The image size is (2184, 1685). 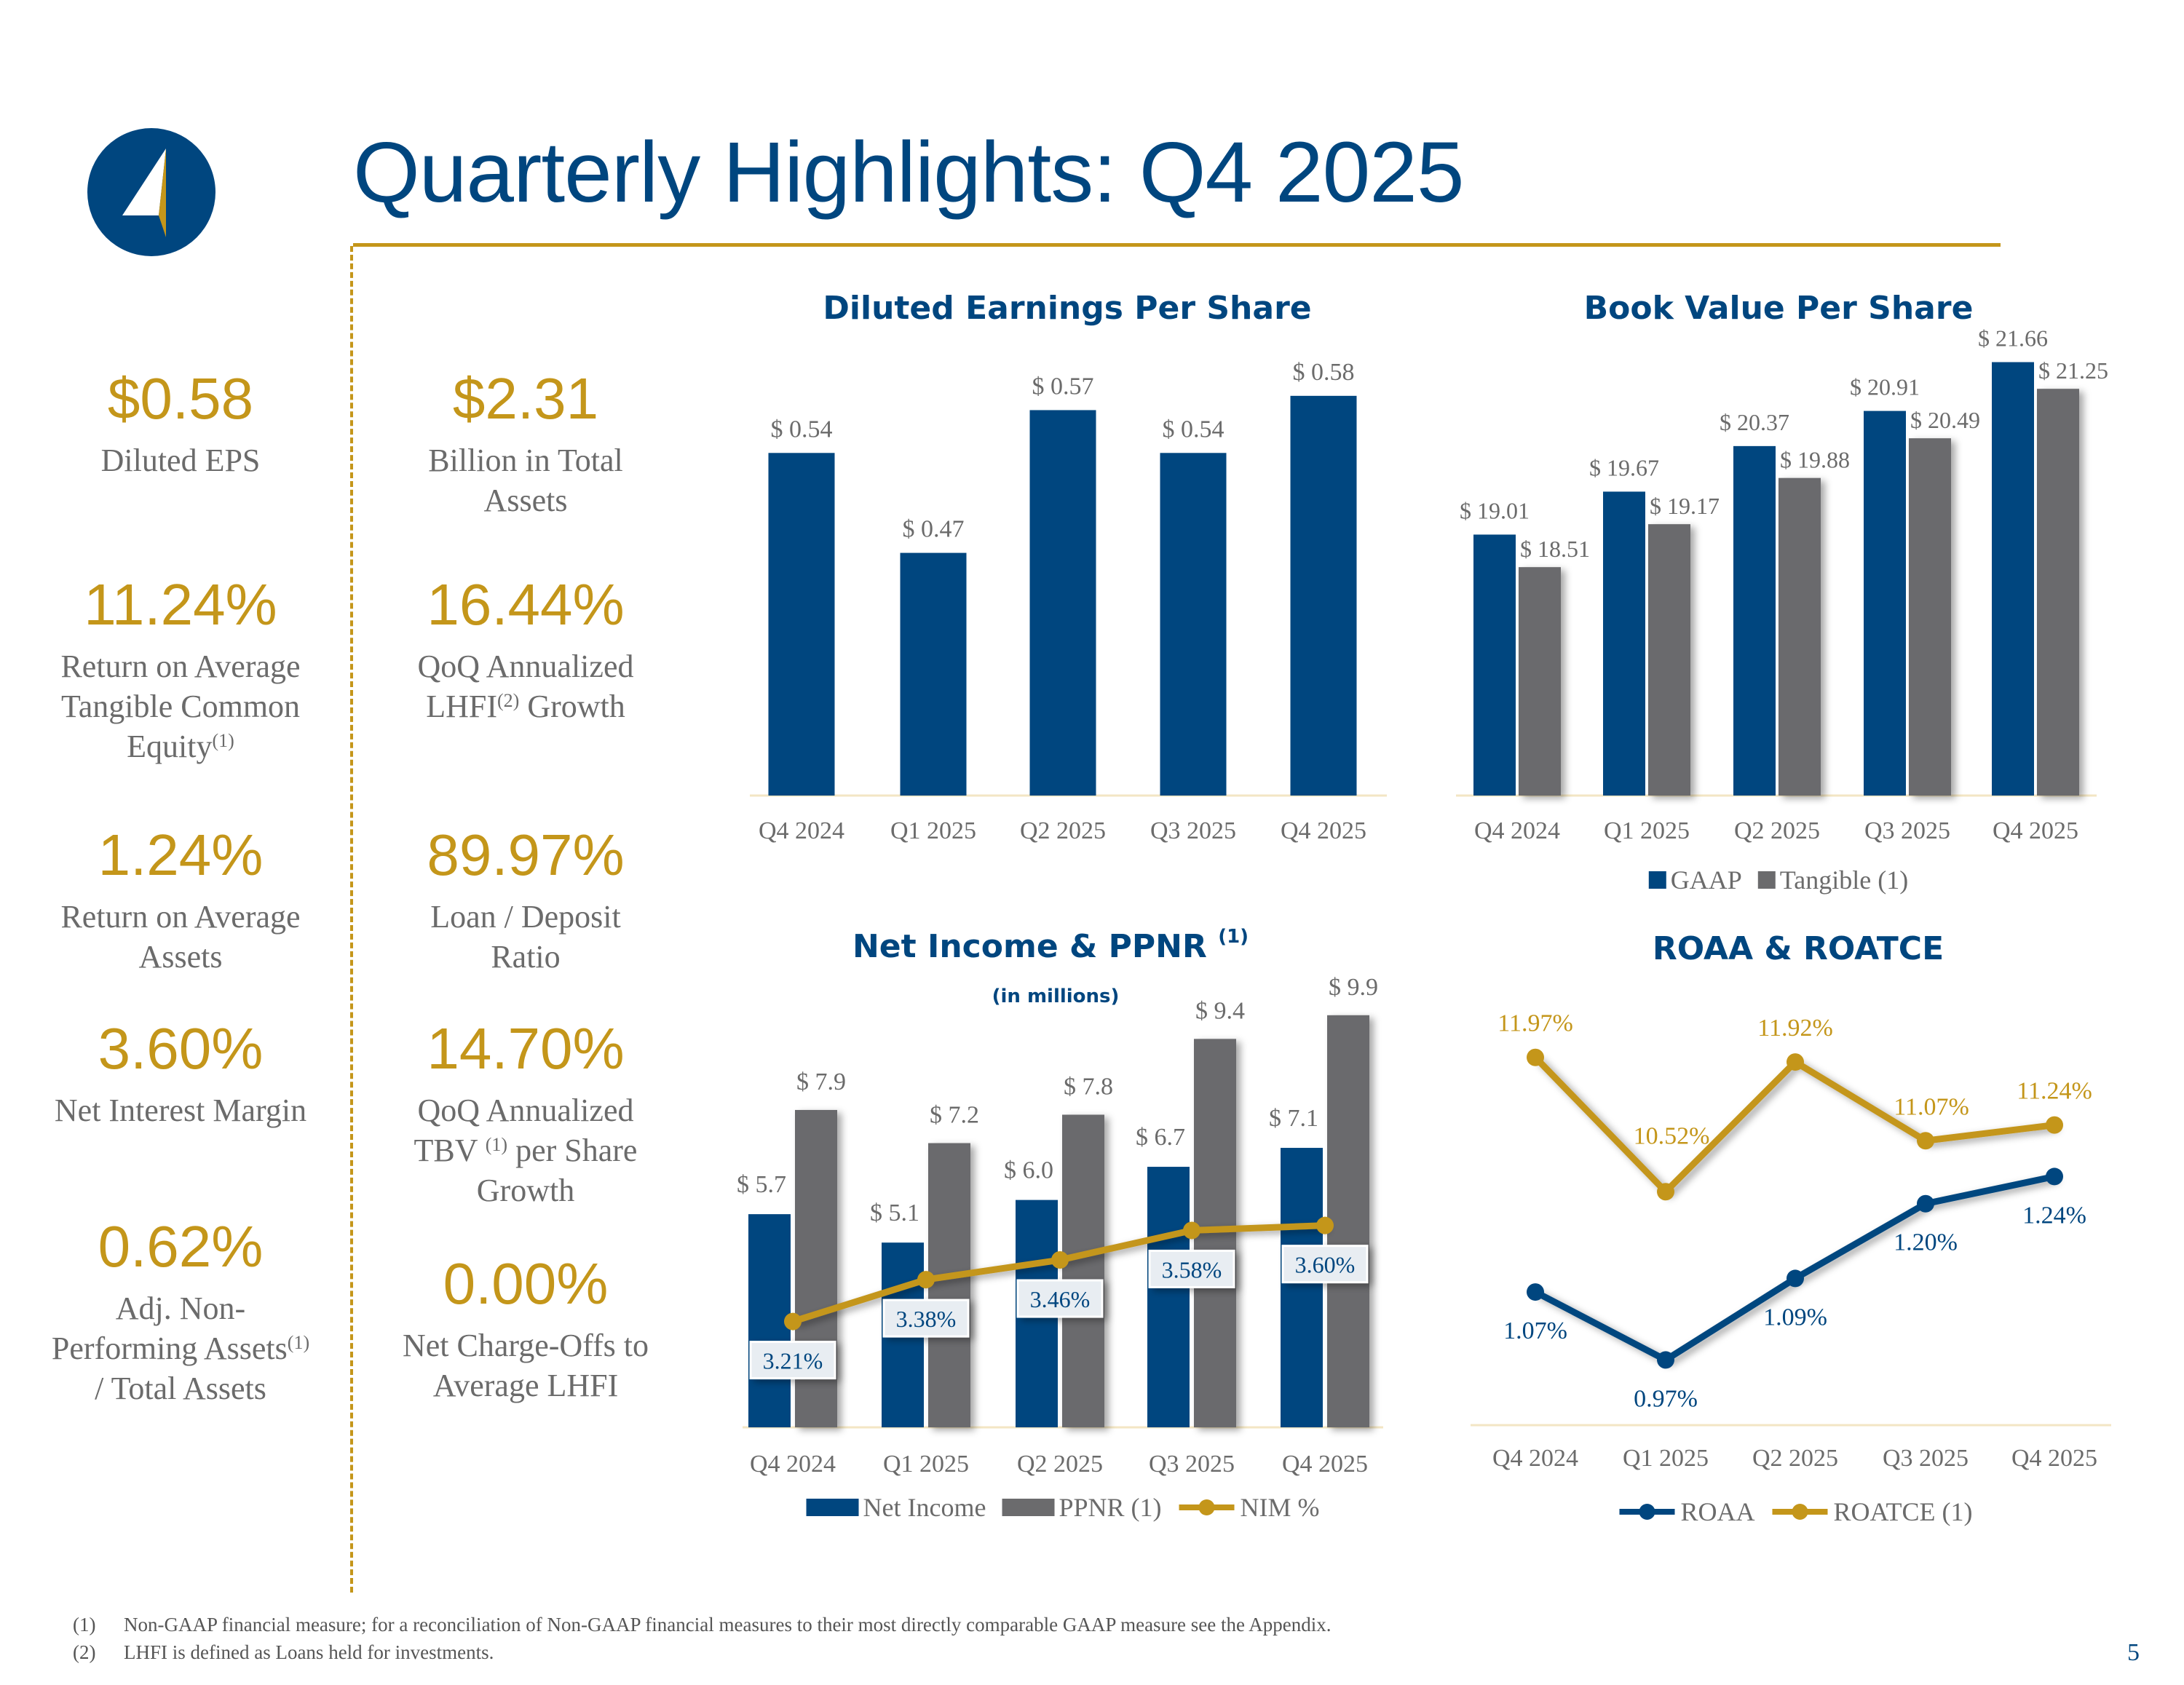 I want to click on roatce-label: 11.97%, so click(x=1535, y=1023).